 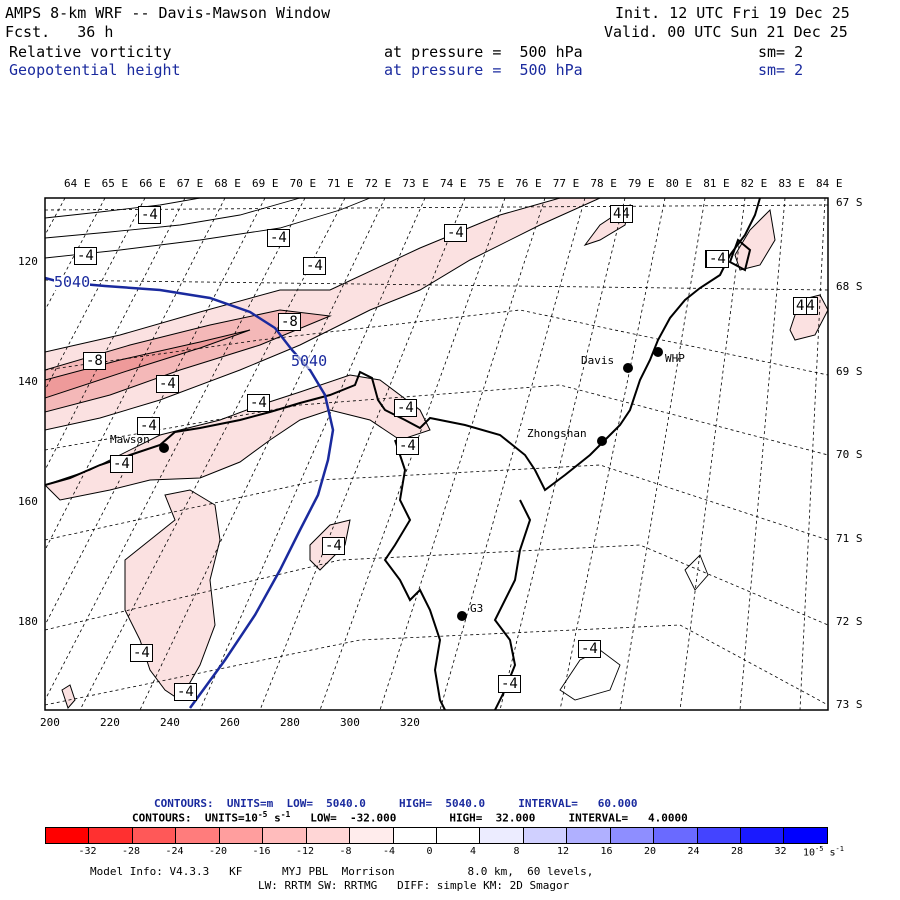 I want to click on top-lon-label: 79 E, so click(x=641, y=183).